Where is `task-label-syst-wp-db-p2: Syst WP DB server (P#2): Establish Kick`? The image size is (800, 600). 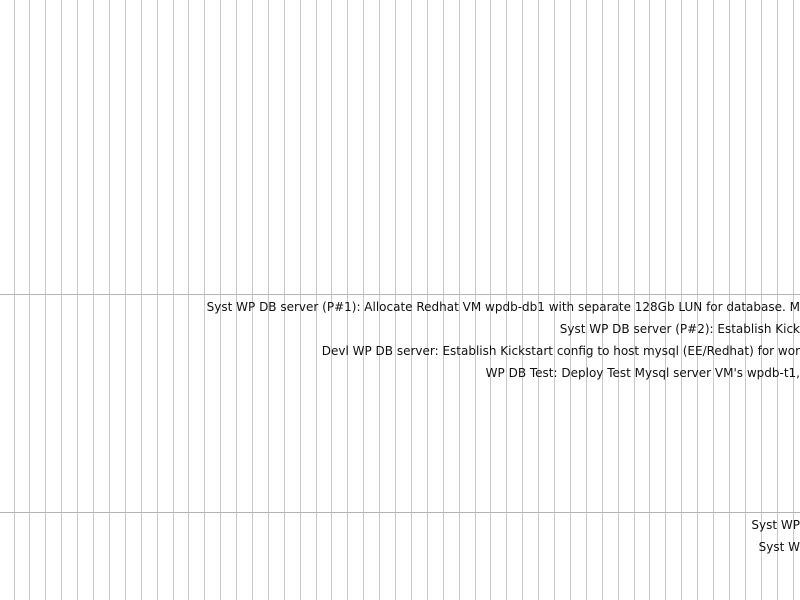 task-label-syst-wp-db-p2: Syst WP DB server (P#2): Establish Kick is located at coordinates (679, 329).